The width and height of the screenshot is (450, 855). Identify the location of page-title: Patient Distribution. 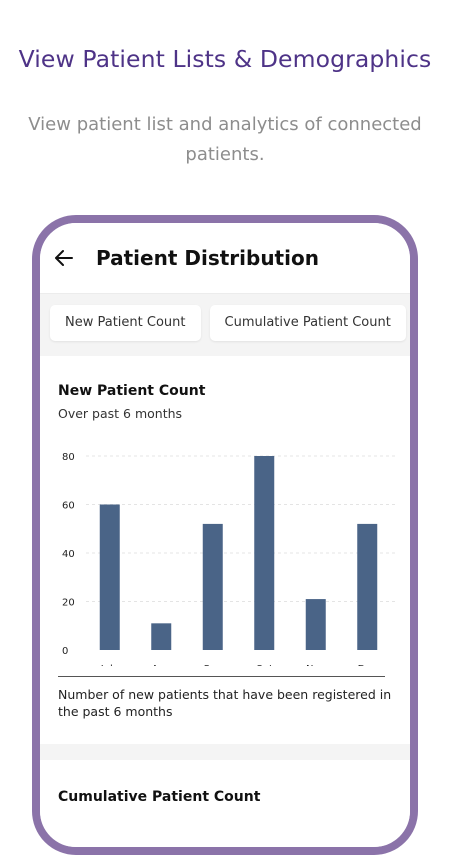
(207, 258).